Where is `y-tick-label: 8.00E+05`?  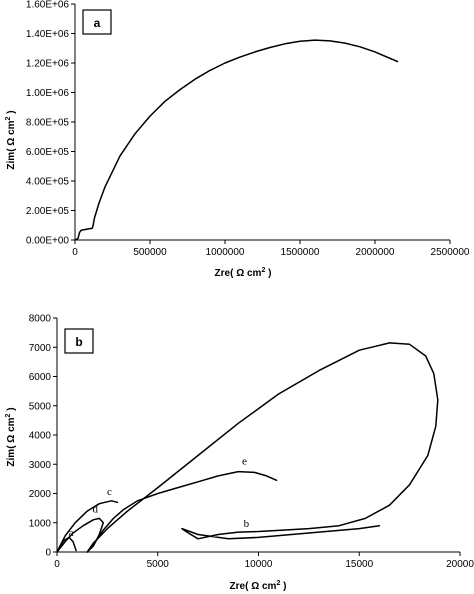
y-tick-label: 8.00E+05 is located at coordinates (48, 123).